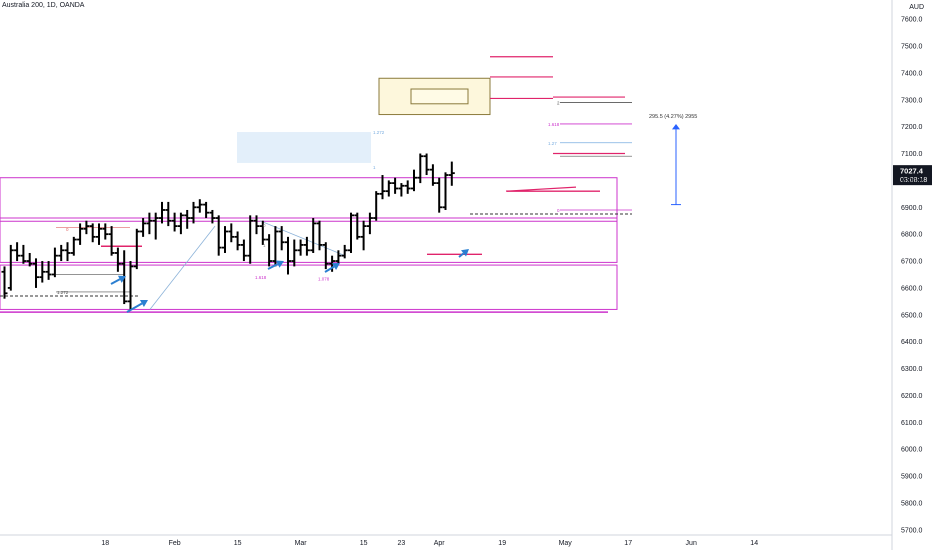  Describe the element at coordinates (912, 171) in the screenshot. I see `last-price-text: 7027.4` at that location.